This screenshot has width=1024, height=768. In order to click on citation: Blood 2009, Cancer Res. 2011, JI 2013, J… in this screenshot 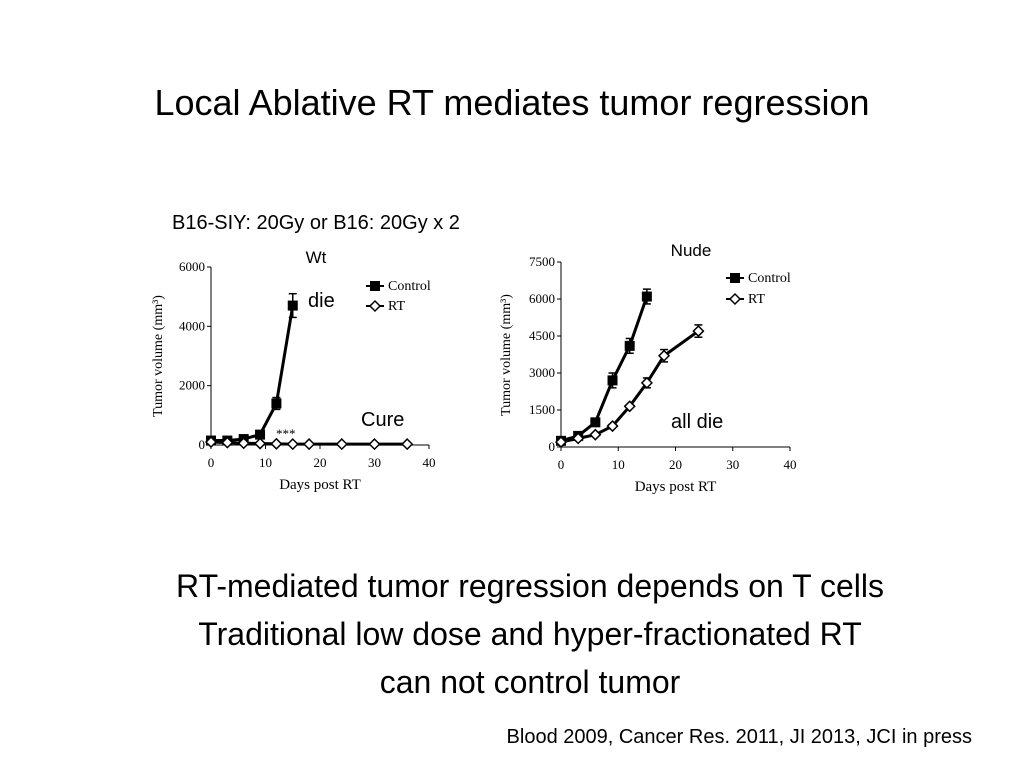, I will do `click(739, 737)`.